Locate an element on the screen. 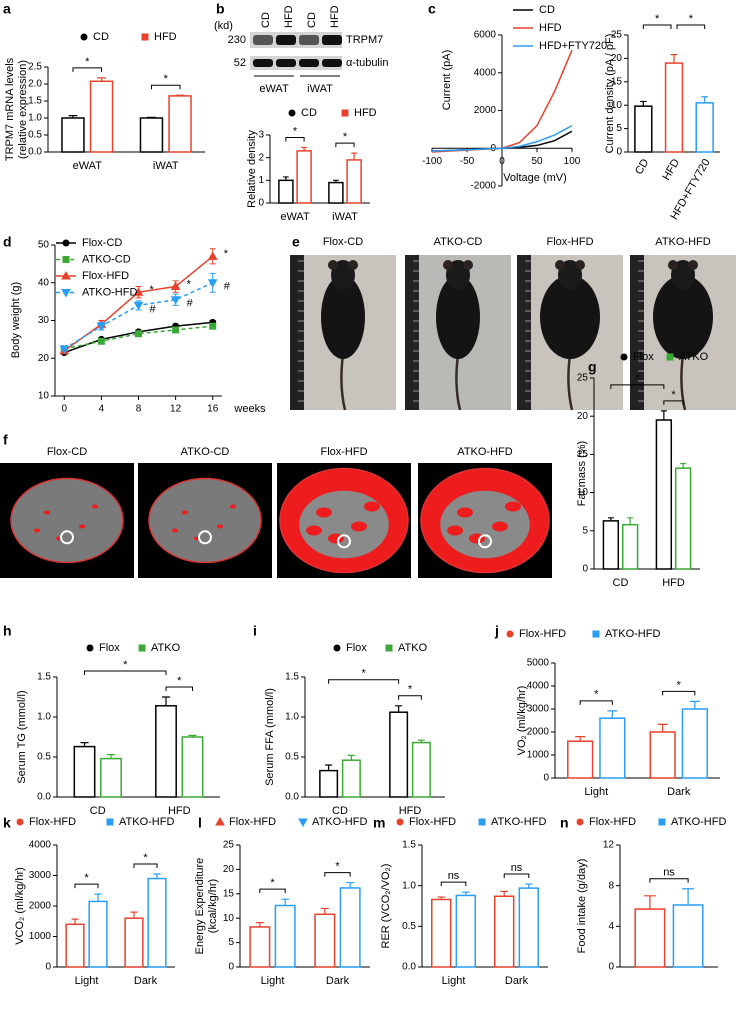 The height and width of the screenshot is (1016, 745). y-axis-label: Relative density is located at coordinates (252, 169).